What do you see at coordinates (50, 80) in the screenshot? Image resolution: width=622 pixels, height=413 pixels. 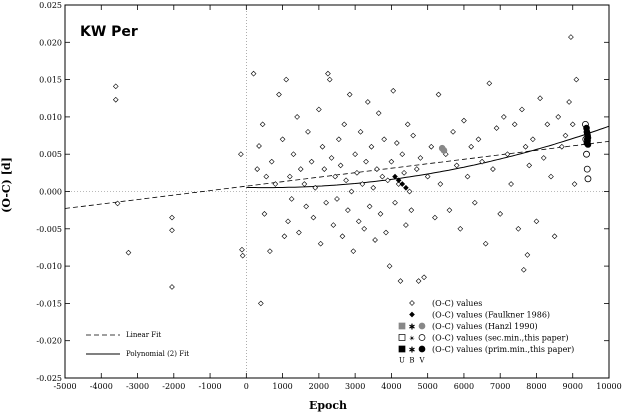 I see `y-tick-label: 0.015` at bounding box center [50, 80].